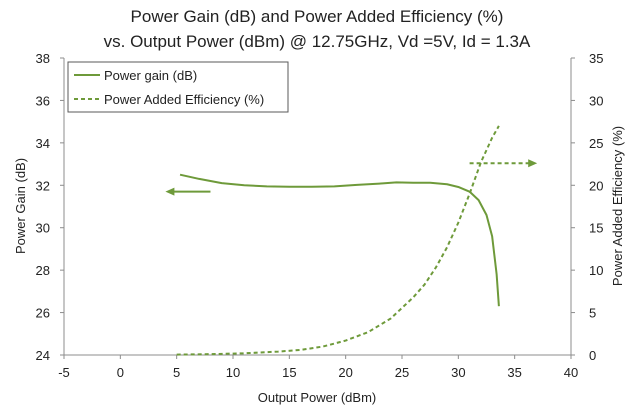  I want to click on y-axis-label: Power Gain (dB), so click(20, 206).